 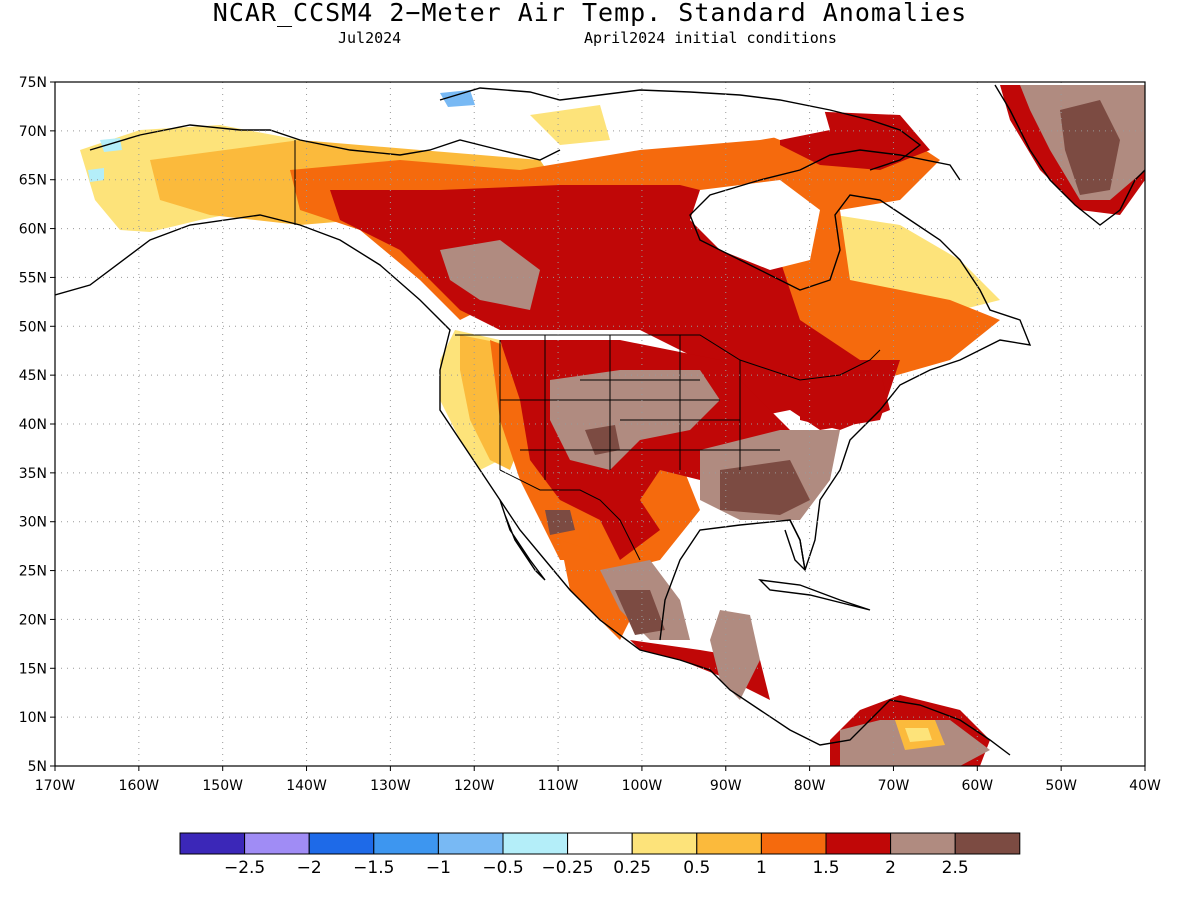 What do you see at coordinates (710, 38) in the screenshot?
I see `subtitle-initial-conditions: April2024 initial conditions` at bounding box center [710, 38].